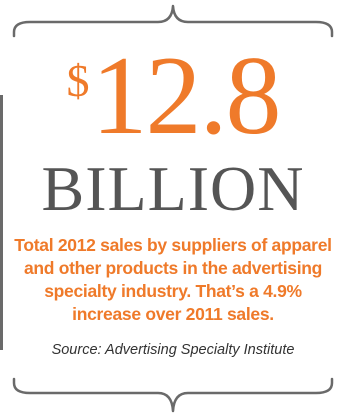  Describe the element at coordinates (78, 80) in the screenshot. I see `currency-symbol: $` at that location.